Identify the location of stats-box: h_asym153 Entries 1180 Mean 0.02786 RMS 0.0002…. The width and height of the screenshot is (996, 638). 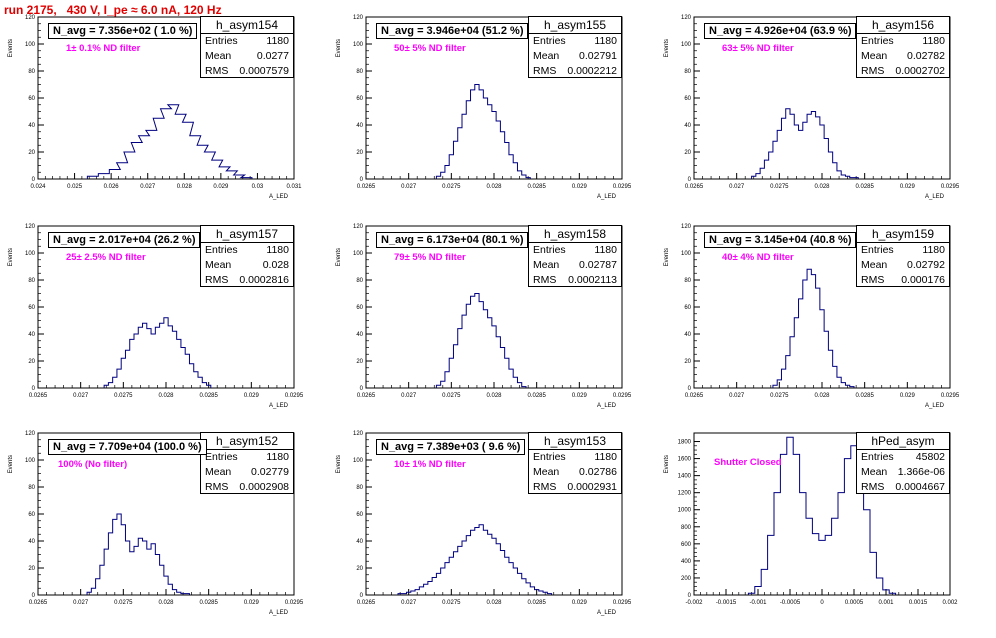
(575, 463).